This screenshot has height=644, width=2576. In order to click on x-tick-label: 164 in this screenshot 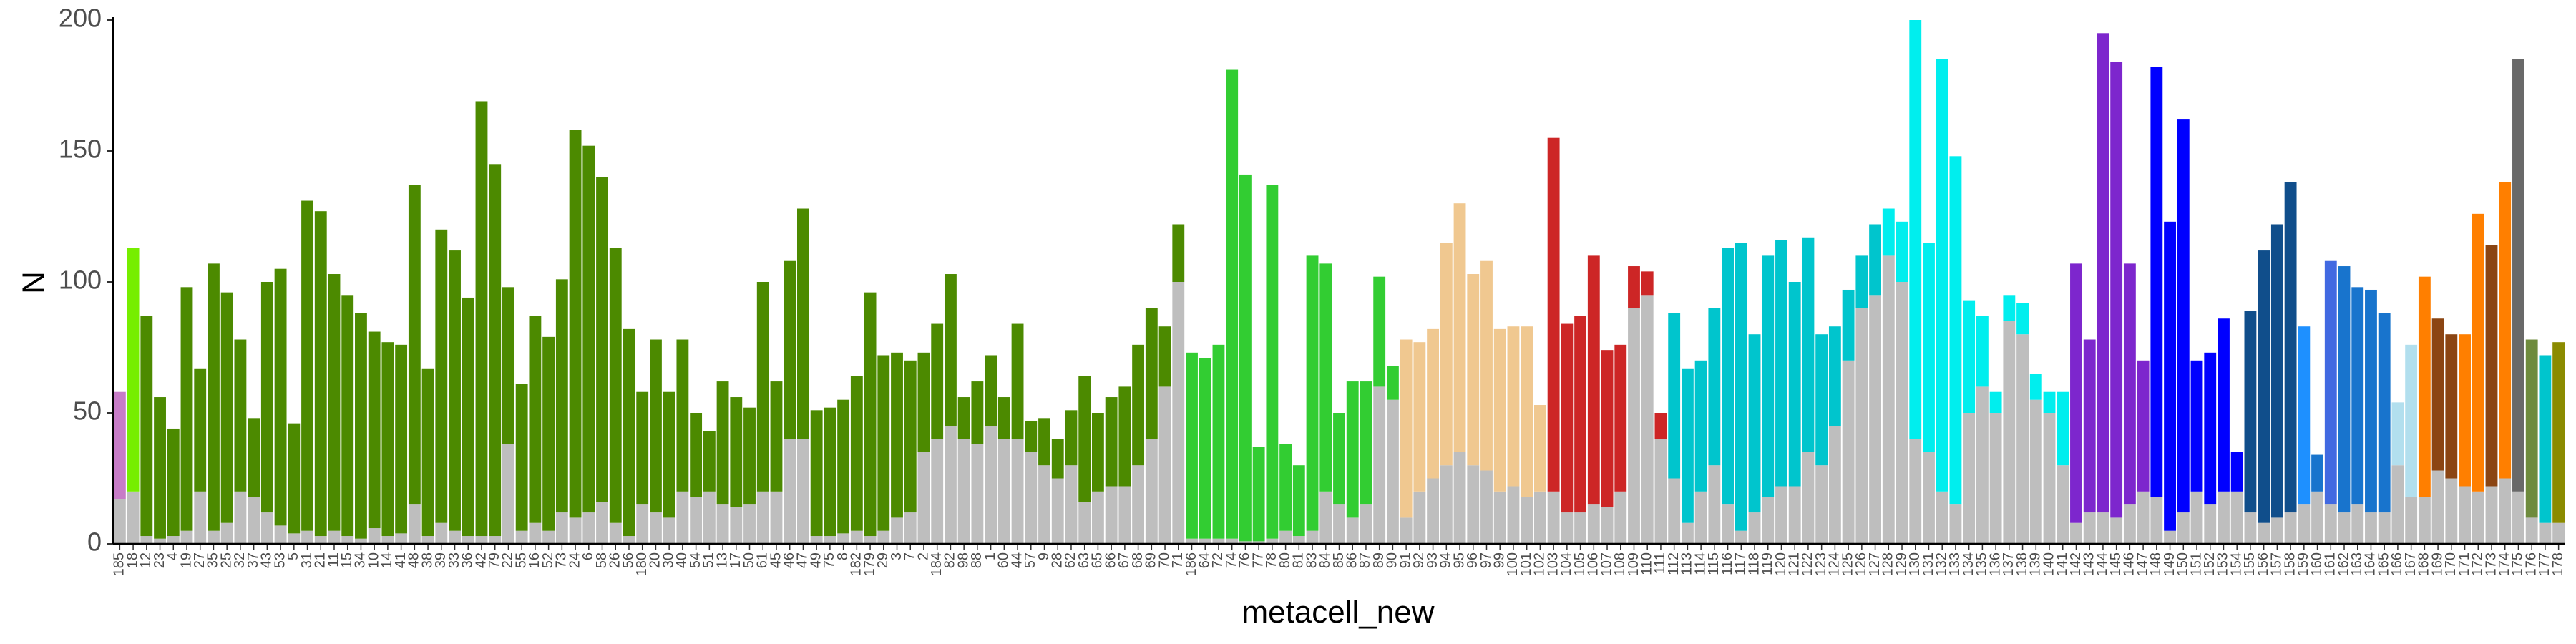, I will do `click(2371, 564)`.